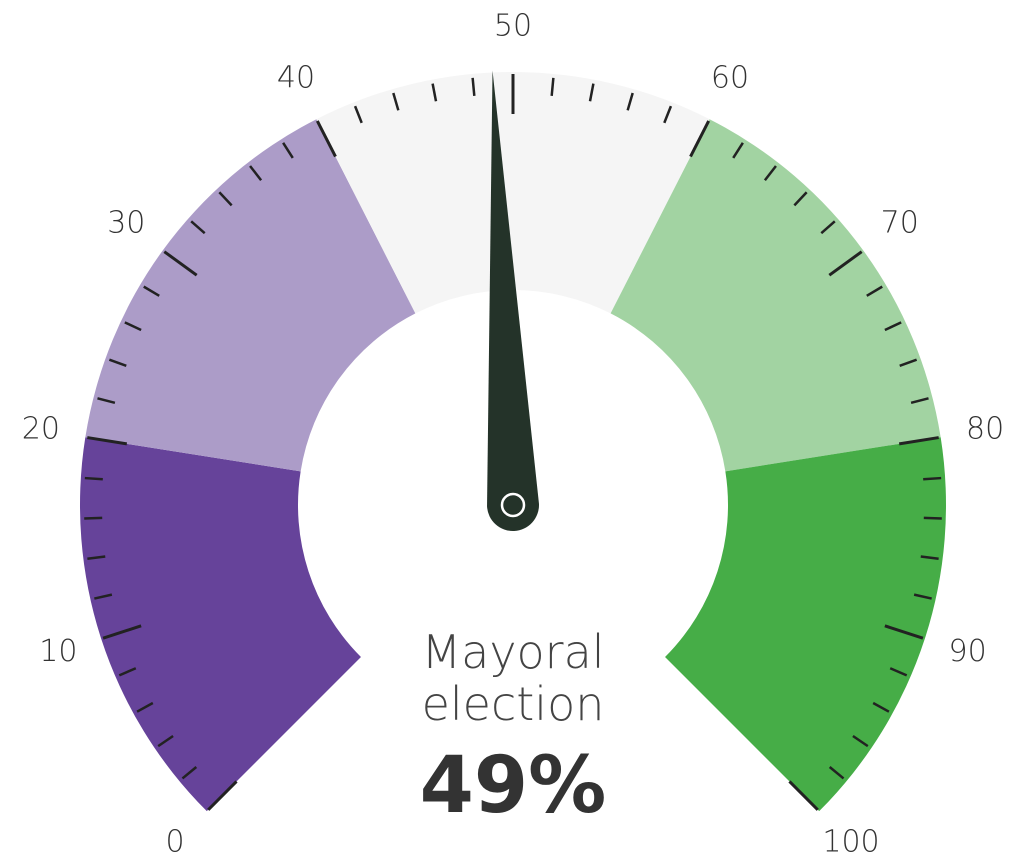  Describe the element at coordinates (968, 651) in the screenshot. I see `tick-label: 90` at that location.